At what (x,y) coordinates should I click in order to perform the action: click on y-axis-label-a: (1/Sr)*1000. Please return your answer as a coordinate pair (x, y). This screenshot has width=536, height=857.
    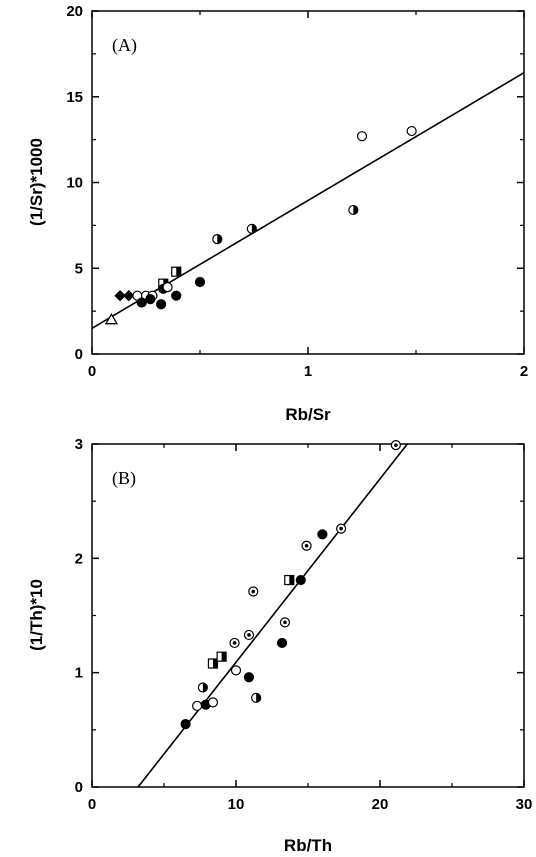
    Looking at the image, I should click on (36, 182).